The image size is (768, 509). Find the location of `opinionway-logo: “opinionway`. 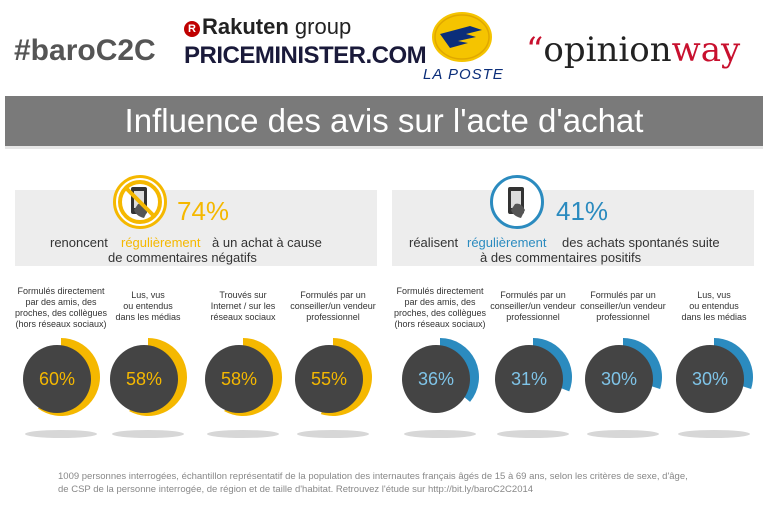

opinionway-logo: “opinionway is located at coordinates (633, 50).